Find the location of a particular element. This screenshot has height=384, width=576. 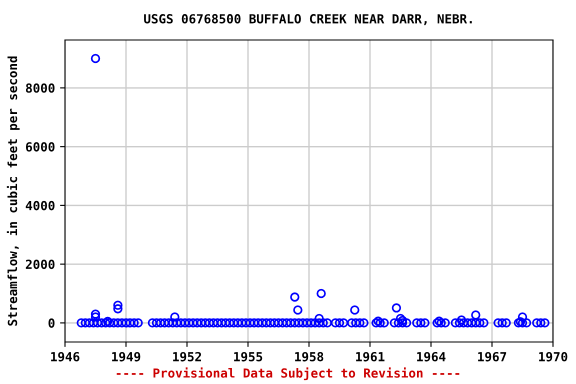

text: ---- Provisional Data Subject to Revision ---- is located at coordinates (288, 373).